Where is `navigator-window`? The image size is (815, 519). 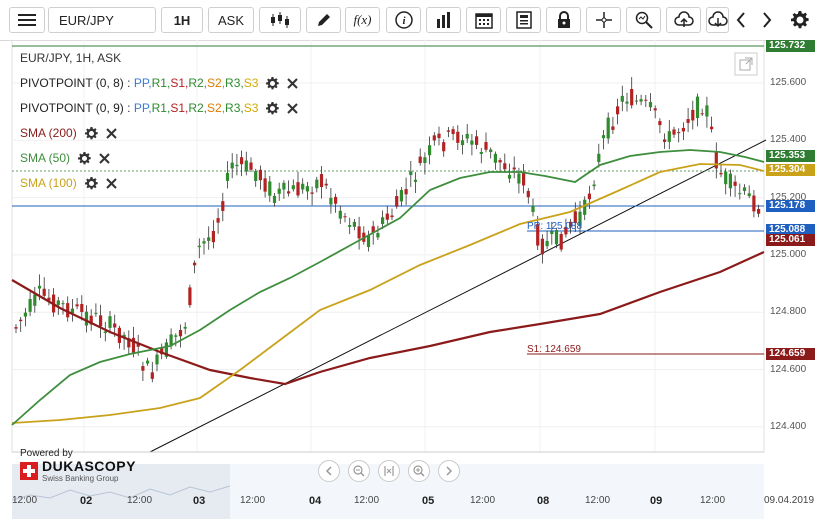 navigator-window is located at coordinates (121, 491).